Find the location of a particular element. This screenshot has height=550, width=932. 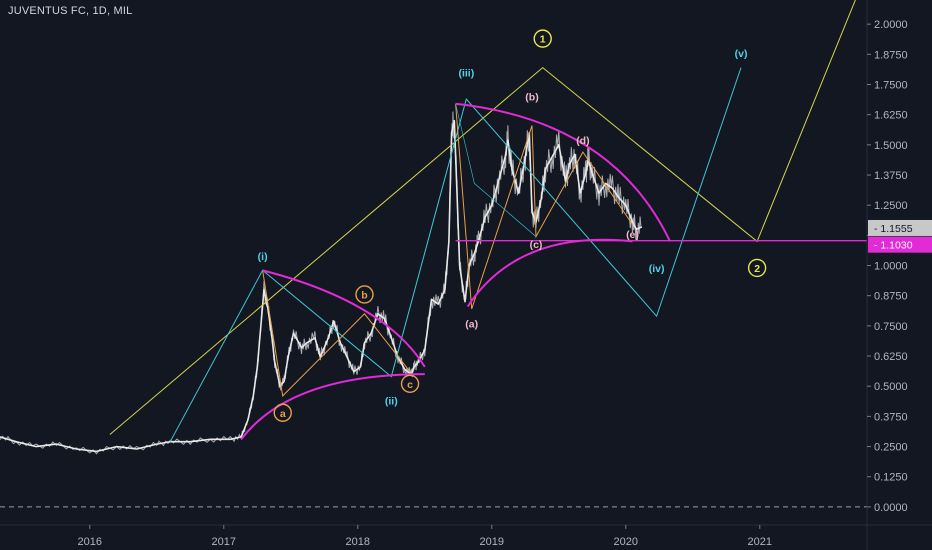

wave-label: (i) is located at coordinates (263, 257).